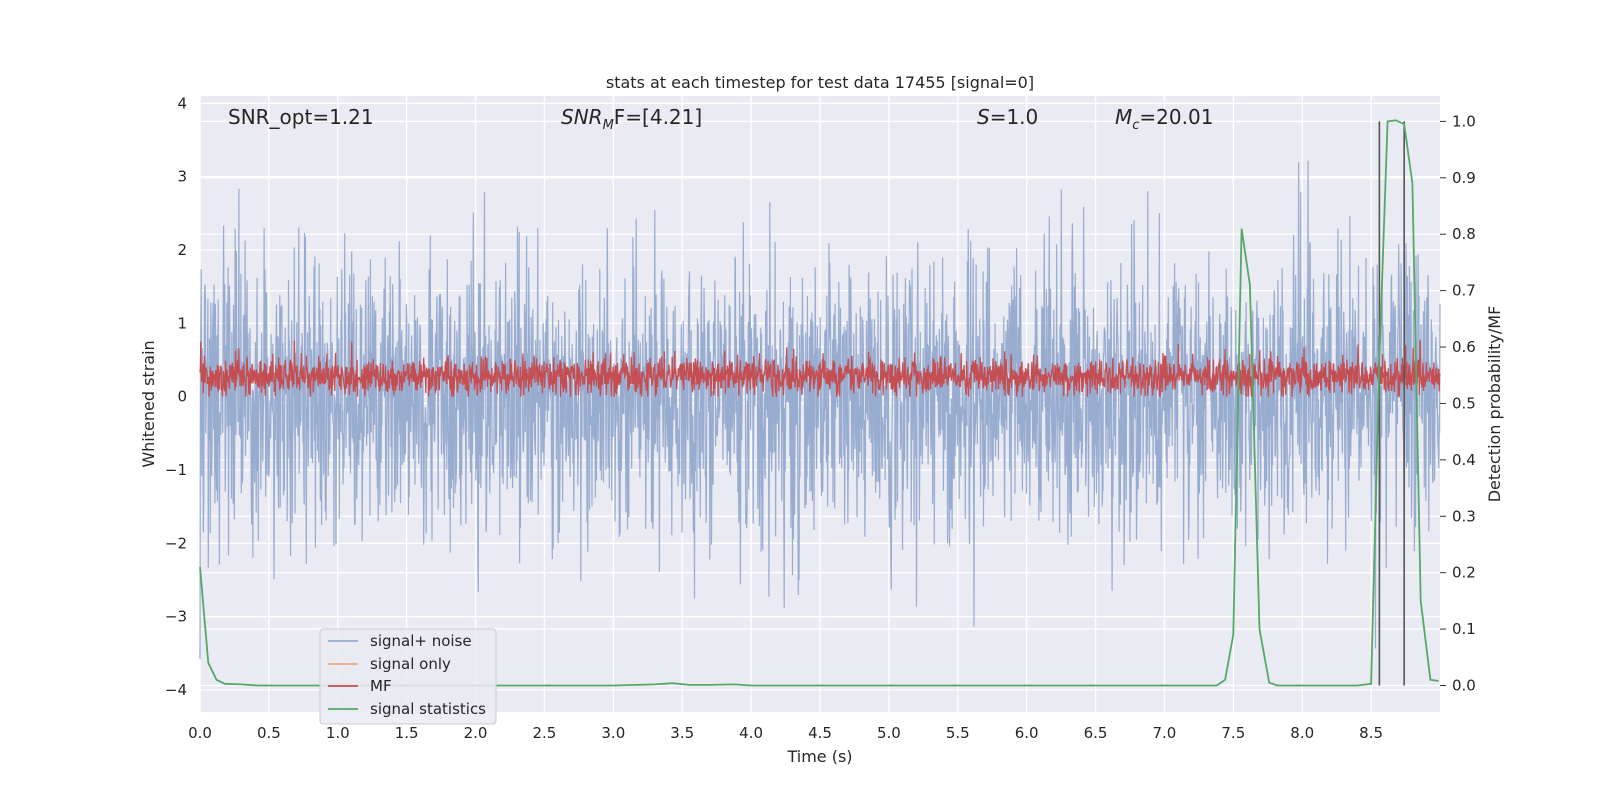 This screenshot has height=804, width=1600. I want to click on y2-tick-label: 0.6, so click(1464, 347).